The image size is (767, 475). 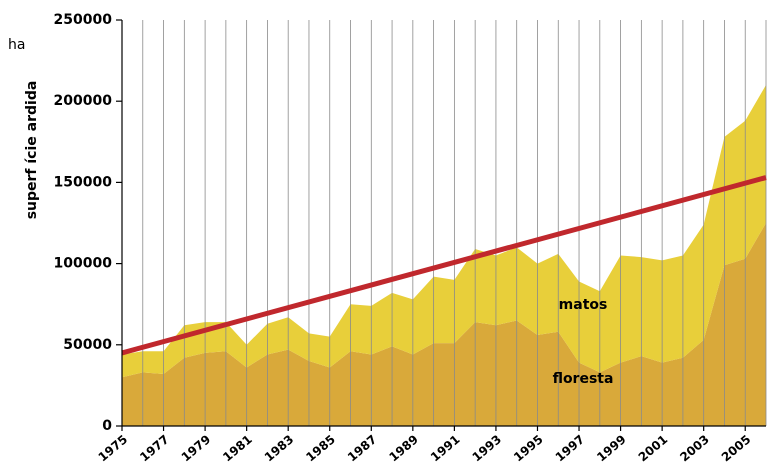 I want to click on y-tick-label: 100000, so click(x=83, y=264).